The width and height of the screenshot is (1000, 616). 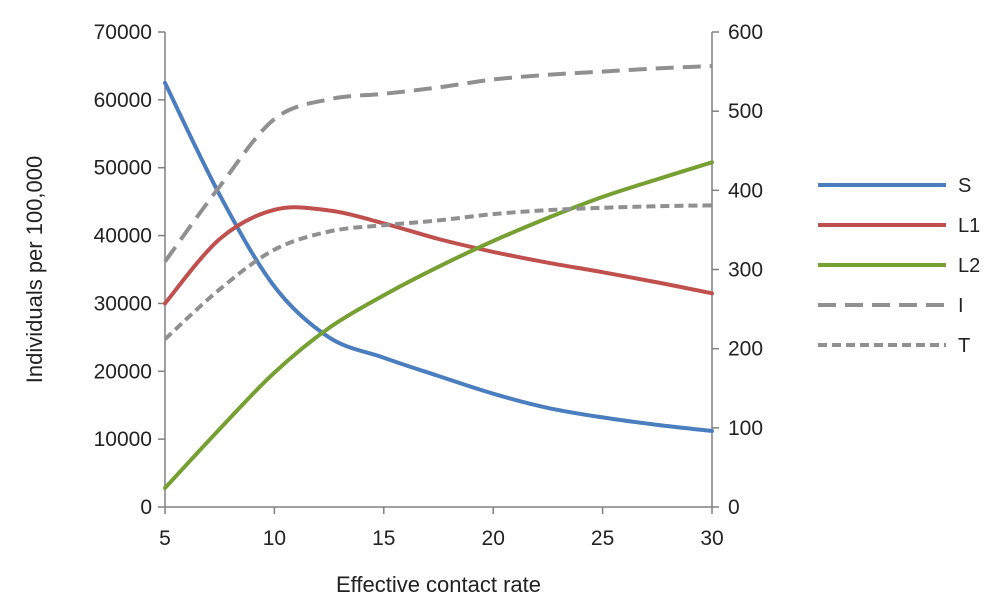 What do you see at coordinates (745, 111) in the screenshot?
I see `right-y-tick-label: 500` at bounding box center [745, 111].